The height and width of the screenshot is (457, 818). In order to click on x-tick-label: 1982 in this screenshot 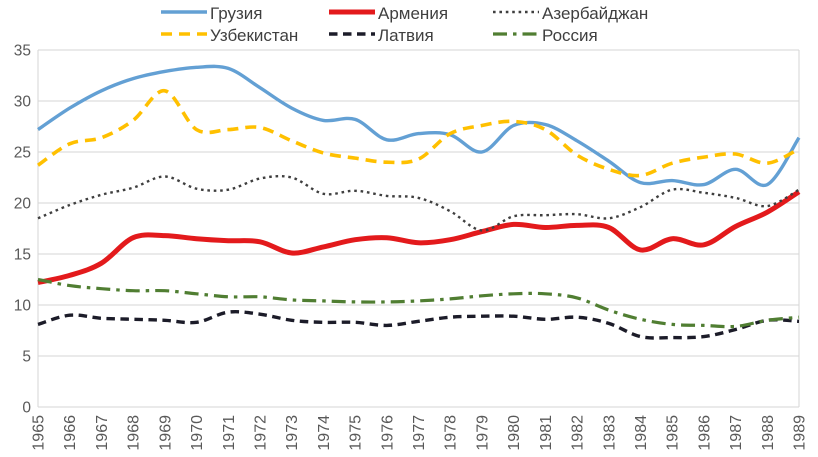, I will do `click(578, 433)`.